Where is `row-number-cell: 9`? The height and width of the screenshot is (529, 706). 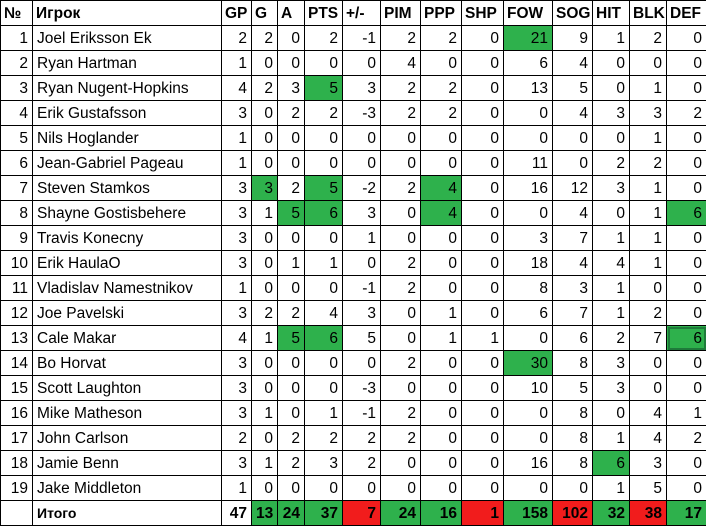
row-number-cell: 9 is located at coordinates (16, 238).